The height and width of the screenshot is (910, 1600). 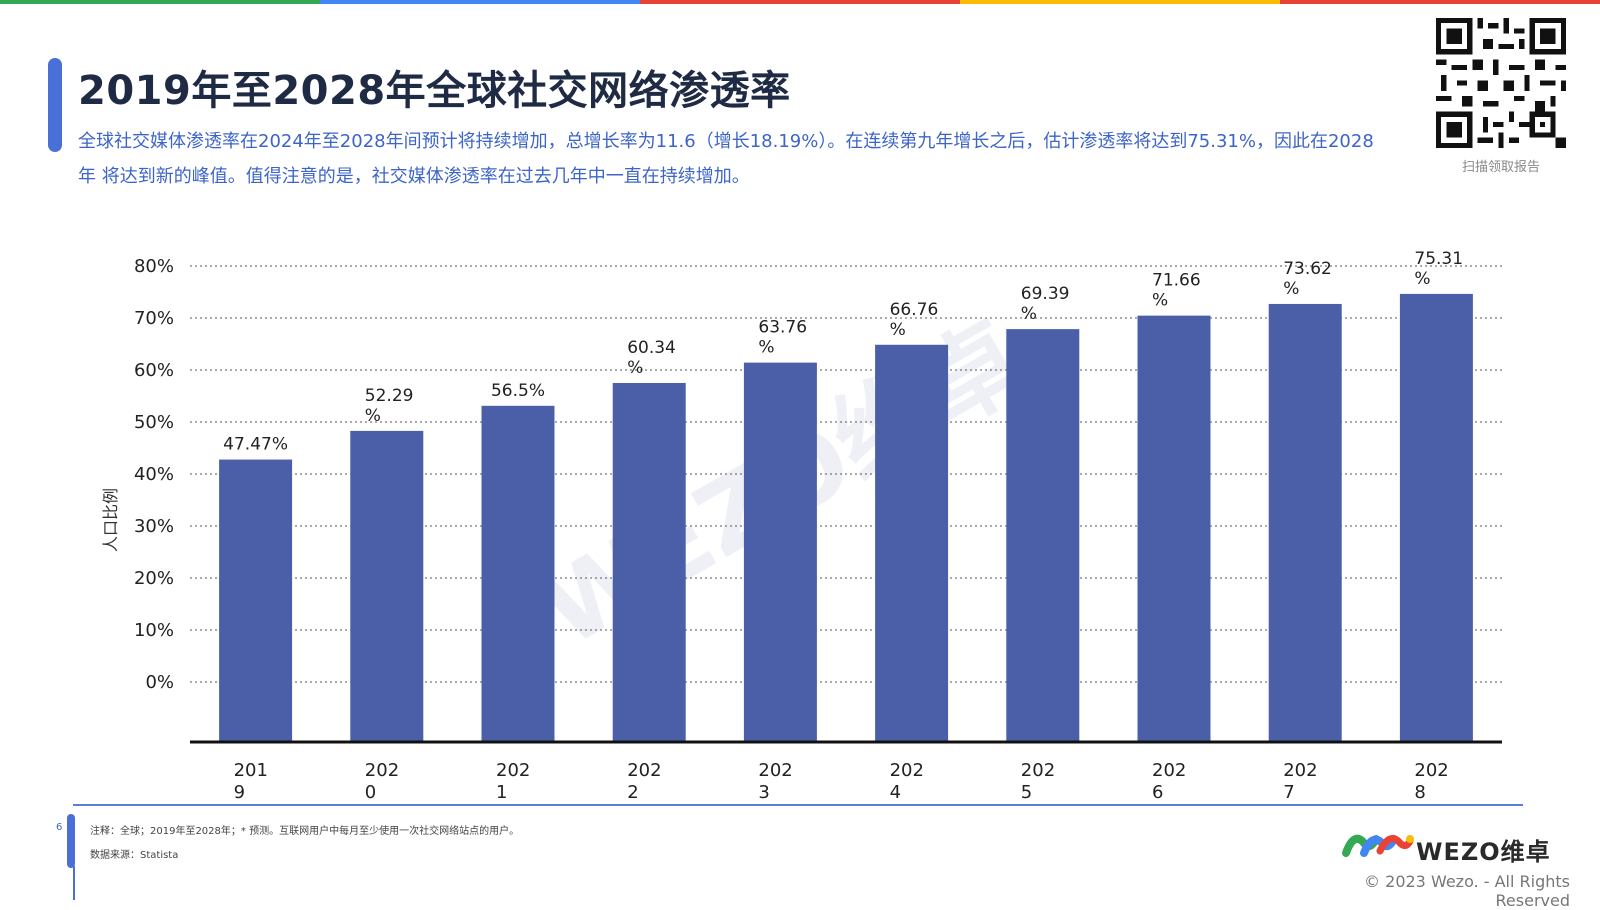 What do you see at coordinates (370, 791) in the screenshot?
I see `x-tick-label: 0` at bounding box center [370, 791].